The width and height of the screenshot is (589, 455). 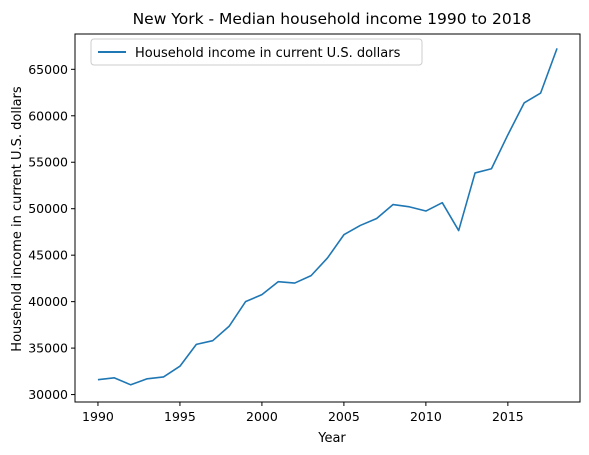 What do you see at coordinates (268, 53) in the screenshot?
I see `legend-label: Household income in current U.S. dollars` at bounding box center [268, 53].